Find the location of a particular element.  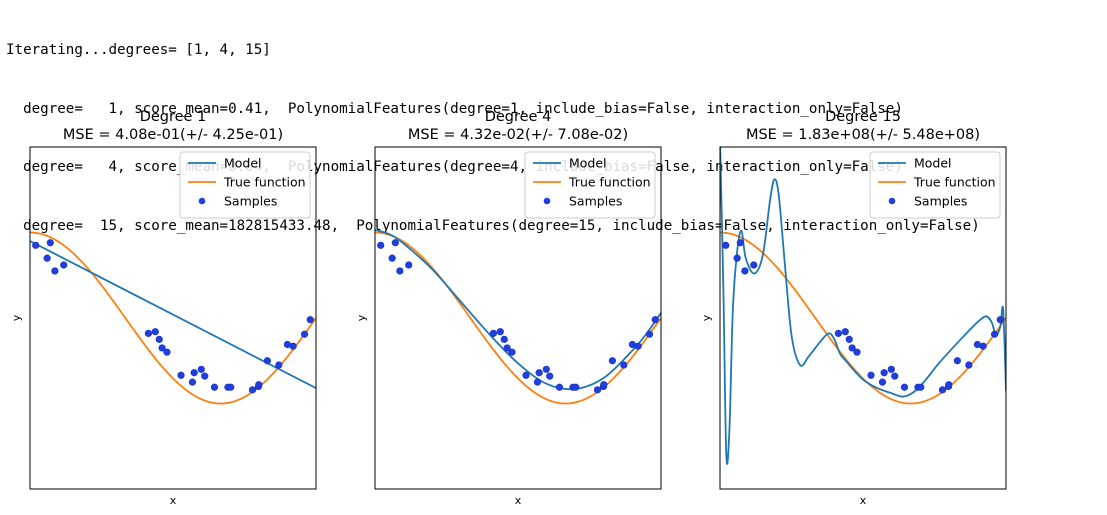

chart-title: Degree 1 is located at coordinates (173, 117).